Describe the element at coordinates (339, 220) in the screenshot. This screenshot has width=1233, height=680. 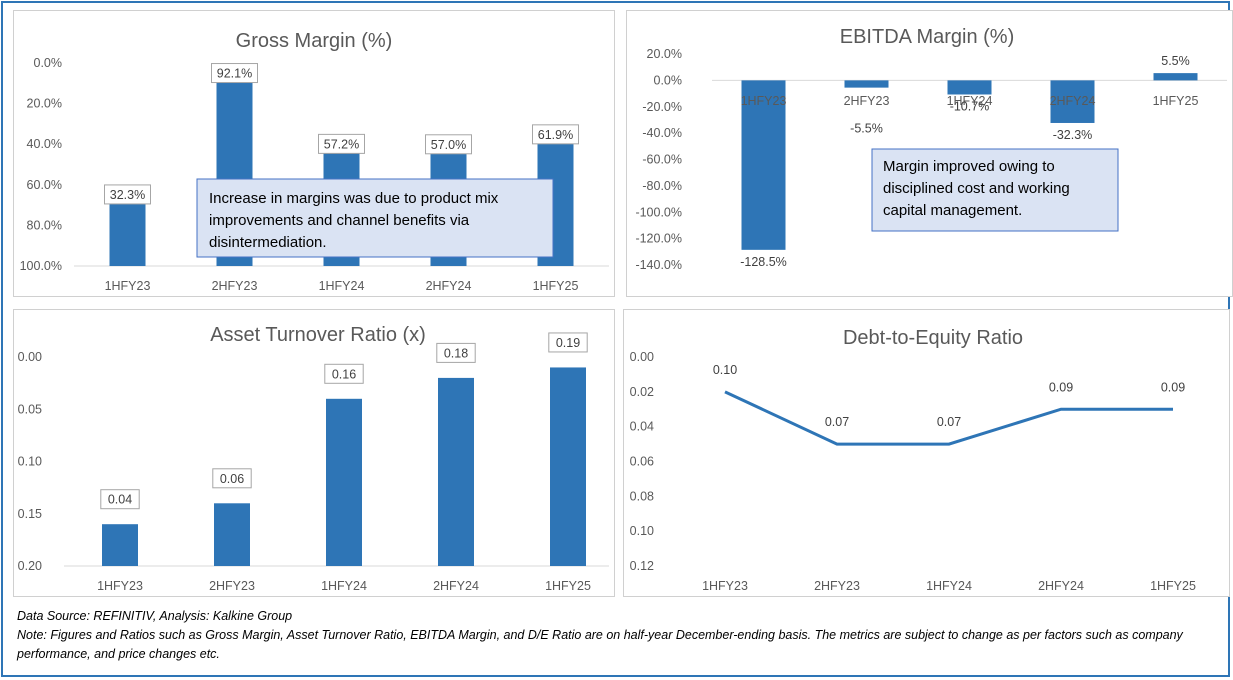
I see `gross-callout-line: improvements and channel benefits via` at that location.